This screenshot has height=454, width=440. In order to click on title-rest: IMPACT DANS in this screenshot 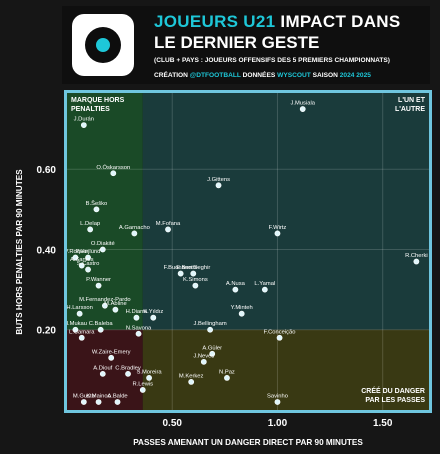, I will do `click(338, 21)`.